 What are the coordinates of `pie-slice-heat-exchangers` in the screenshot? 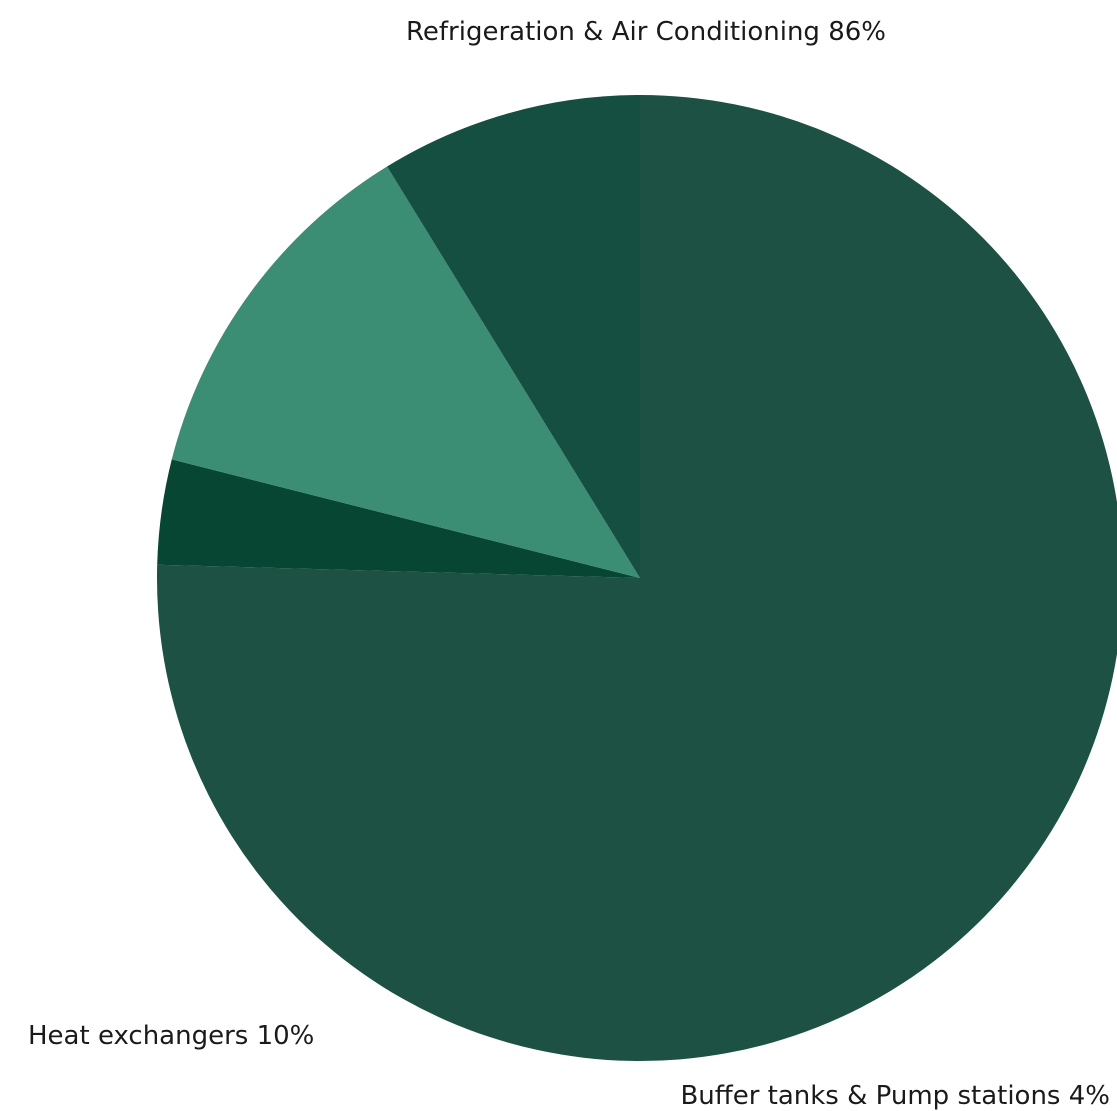 It's located at (513, 336).